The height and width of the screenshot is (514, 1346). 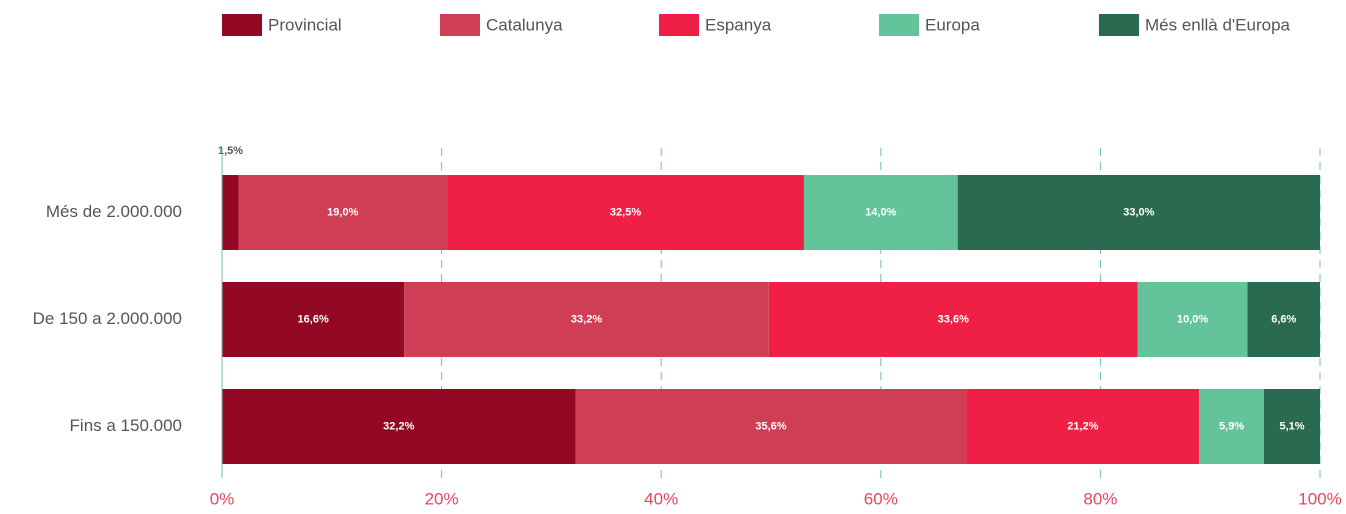 I want to click on category-label: Fins a 150.000, so click(x=126, y=425).